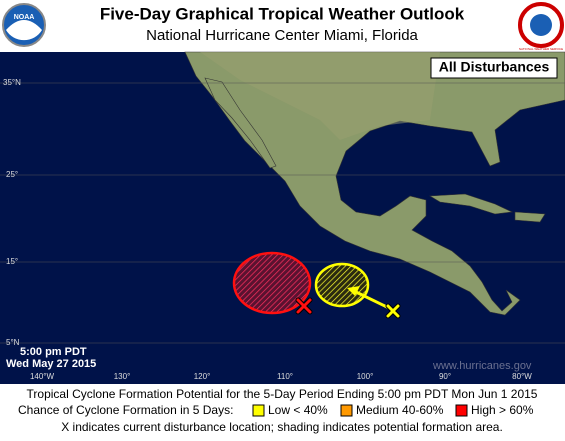 The height and width of the screenshot is (441, 565). I want to click on motion-arrow, so click(373, 300).